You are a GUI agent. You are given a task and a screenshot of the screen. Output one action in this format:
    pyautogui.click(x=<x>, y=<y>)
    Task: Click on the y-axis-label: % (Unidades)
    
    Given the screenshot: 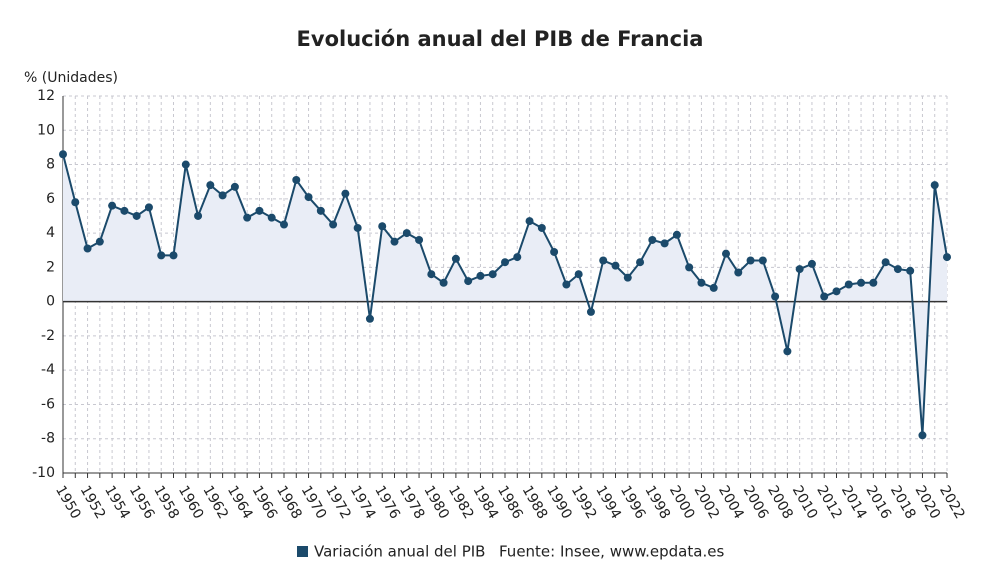 What is the action you would take?
    pyautogui.click(x=71, y=78)
    